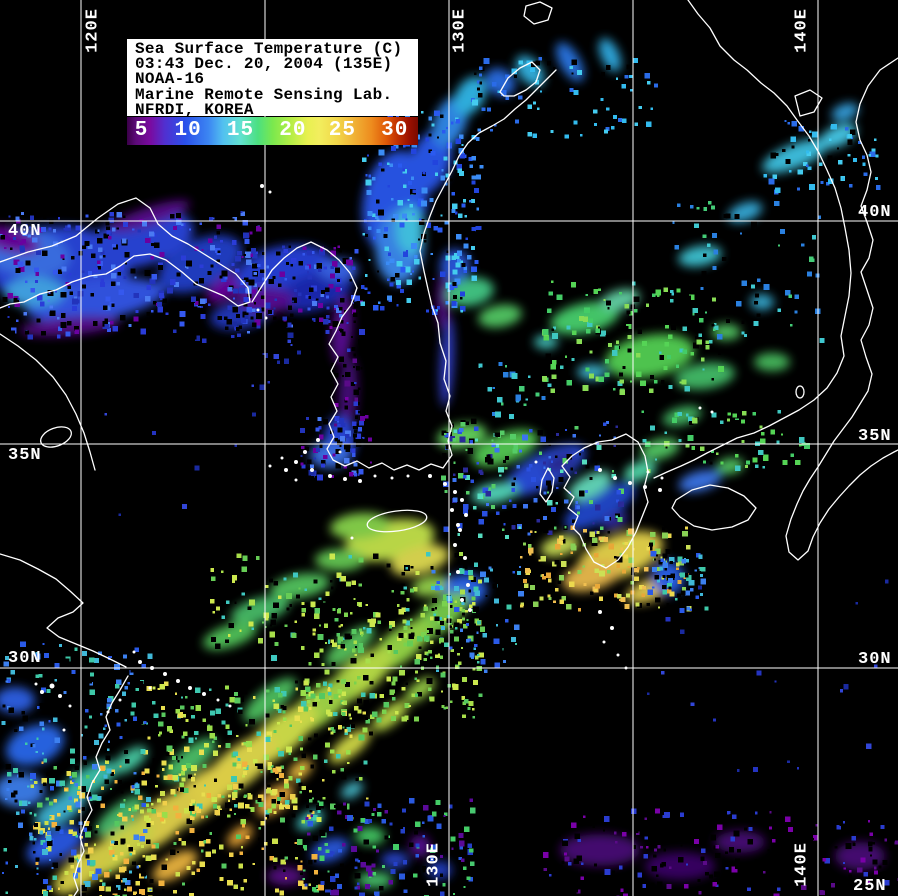  Describe the element at coordinates (25, 455) in the screenshot. I see `grid-label-35n-left: 35N` at that location.